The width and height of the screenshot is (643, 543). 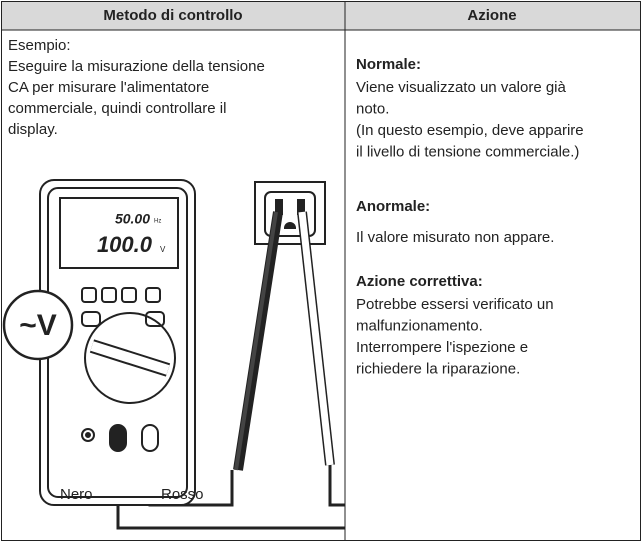 What do you see at coordinates (442, 347) in the screenshot?
I see `action-text: Interrompere l'ispezione e` at bounding box center [442, 347].